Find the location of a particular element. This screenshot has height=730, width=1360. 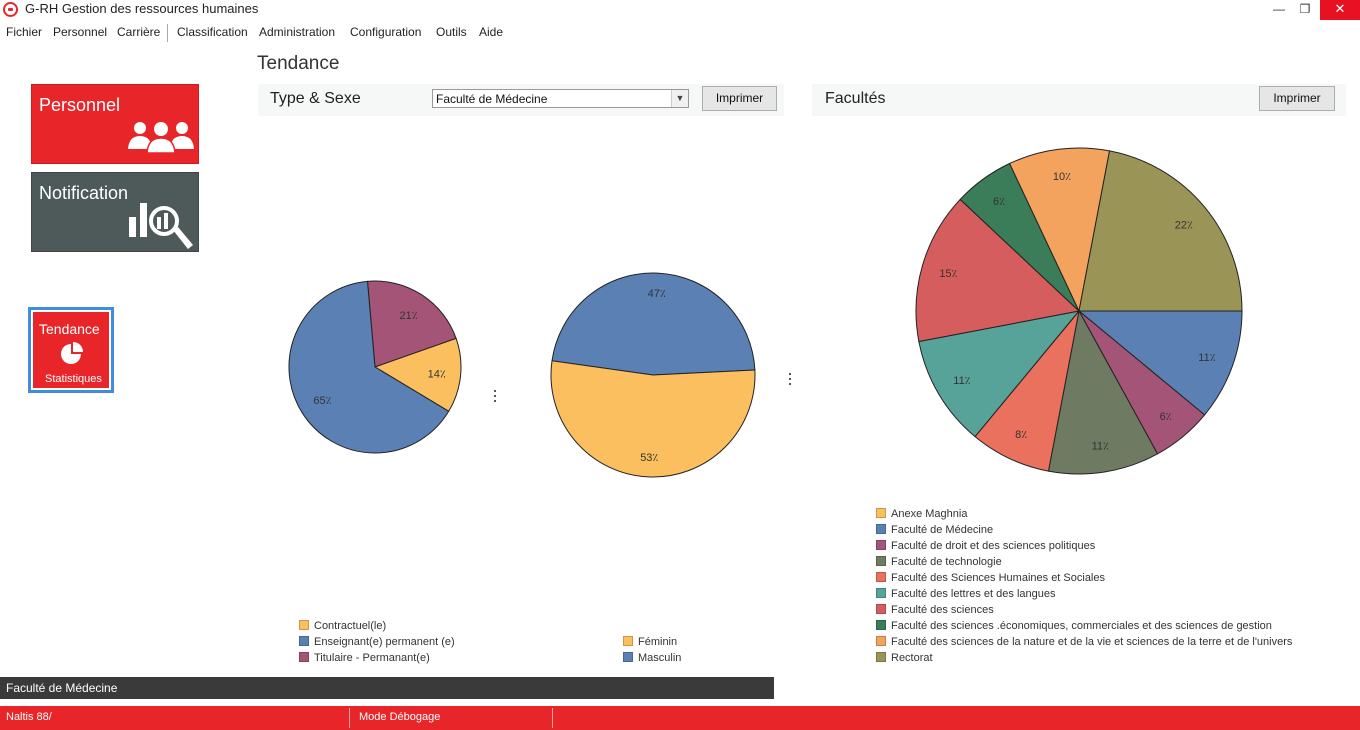

legend-item: Faculté des sciences is located at coordinates (935, 610).